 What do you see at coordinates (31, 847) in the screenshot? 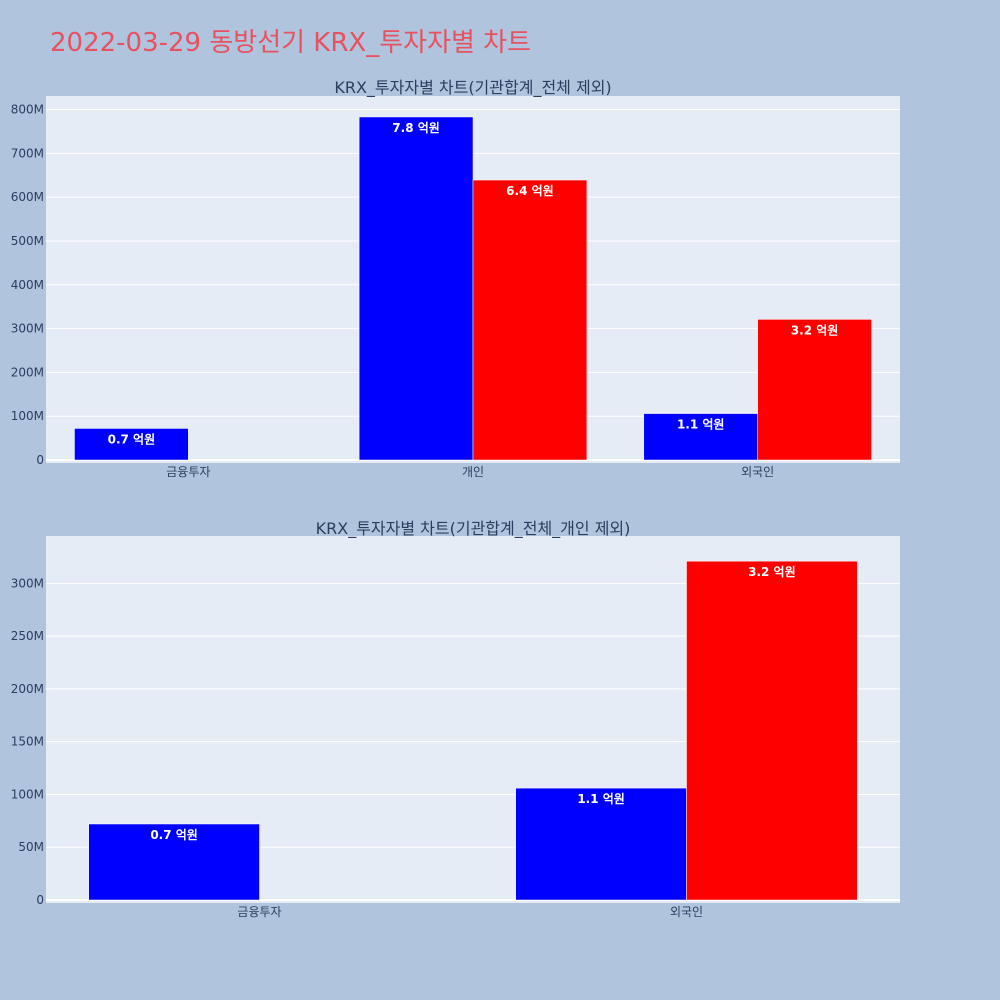
I see `y-tick-label: 50M` at bounding box center [31, 847].